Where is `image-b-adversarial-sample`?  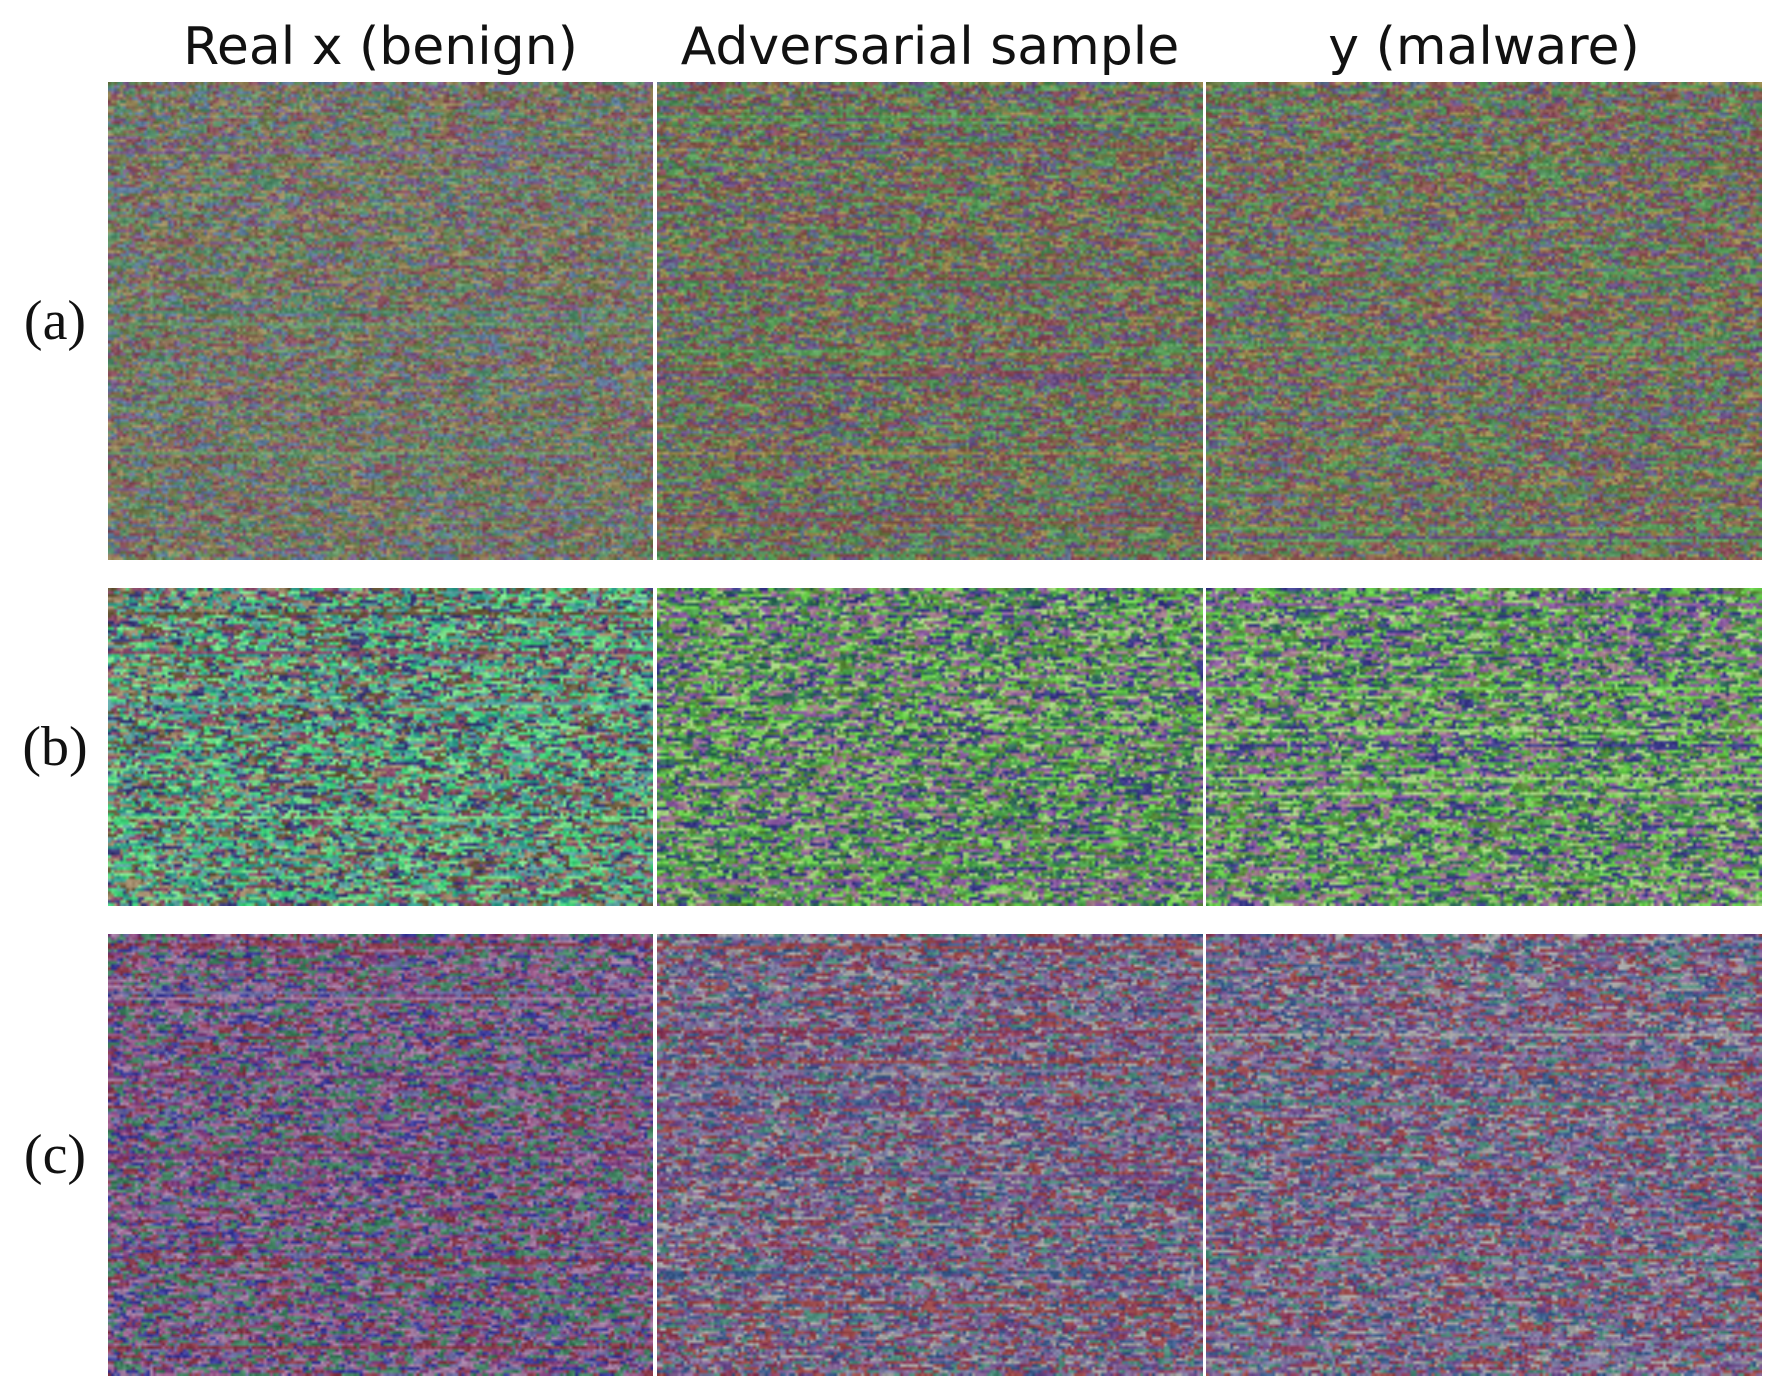
image-b-adversarial-sample is located at coordinates (930, 747).